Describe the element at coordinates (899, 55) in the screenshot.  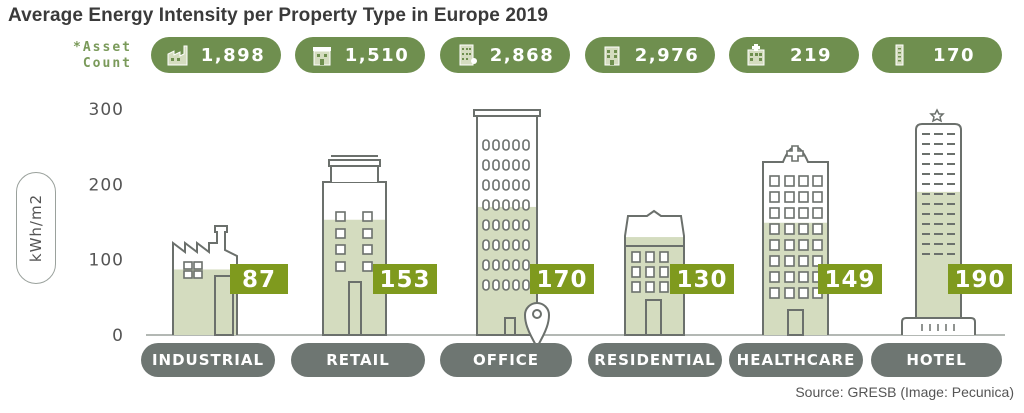
I see `hotel-tower-icon` at that location.